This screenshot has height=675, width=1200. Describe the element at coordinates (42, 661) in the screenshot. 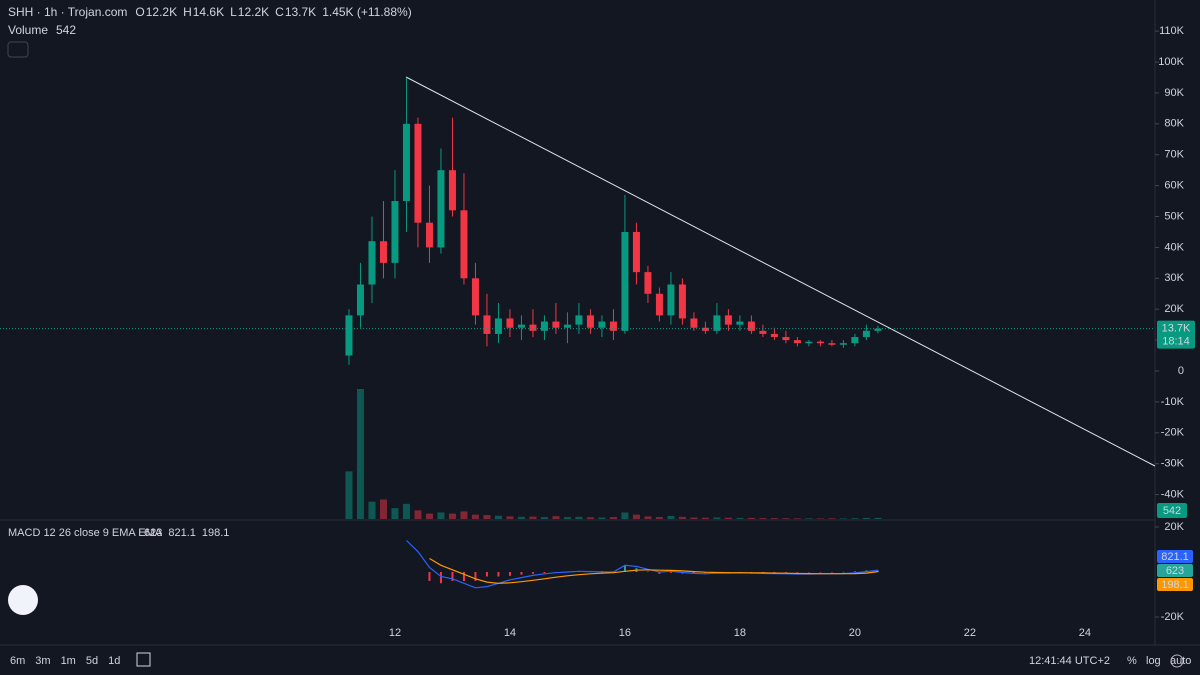

I see `range-button: 3m` at that location.